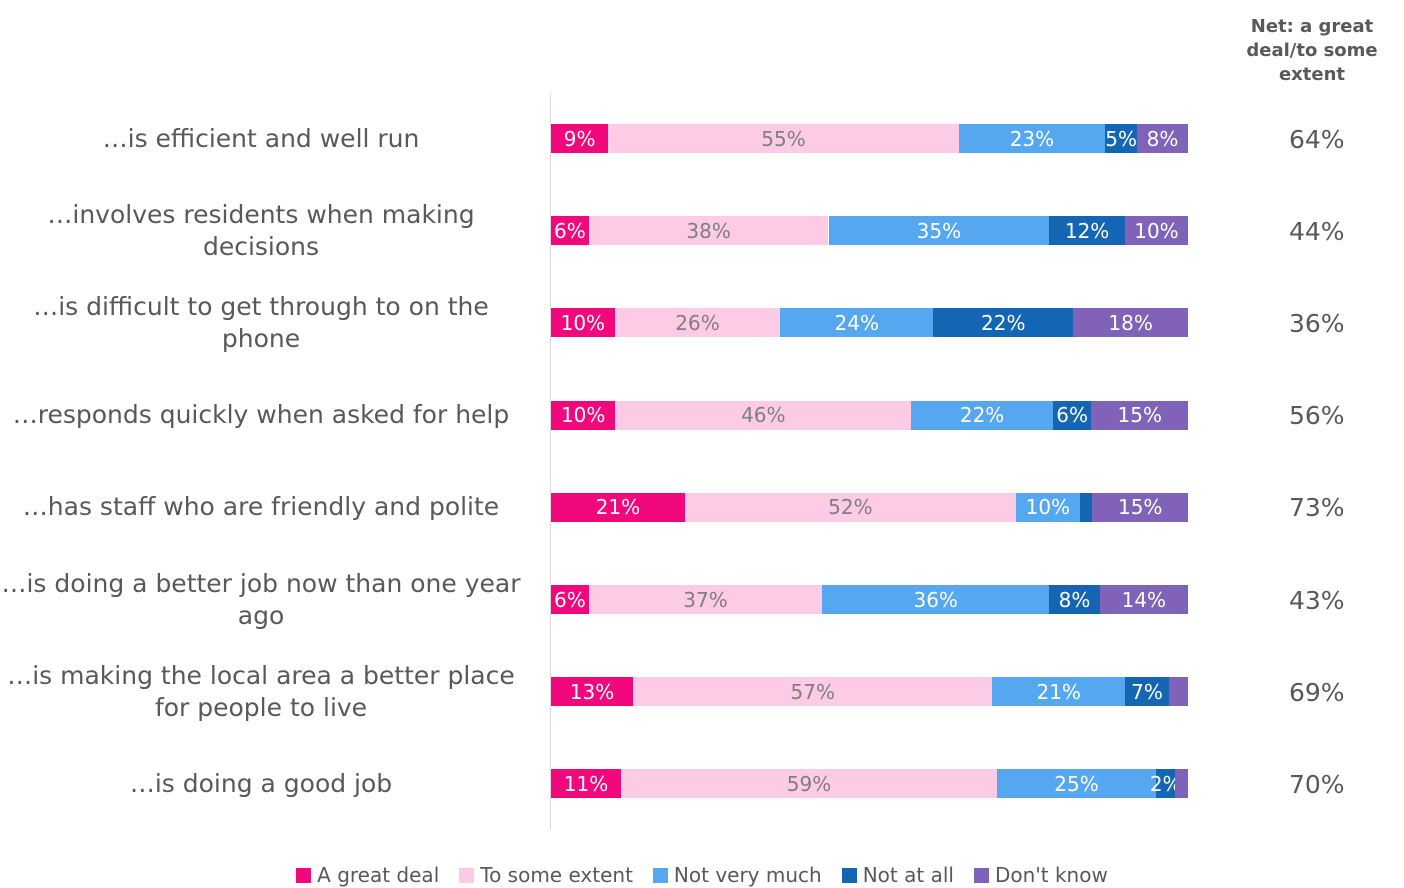  Describe the element at coordinates (1317, 231) in the screenshot. I see `net-value: 44%` at that location.